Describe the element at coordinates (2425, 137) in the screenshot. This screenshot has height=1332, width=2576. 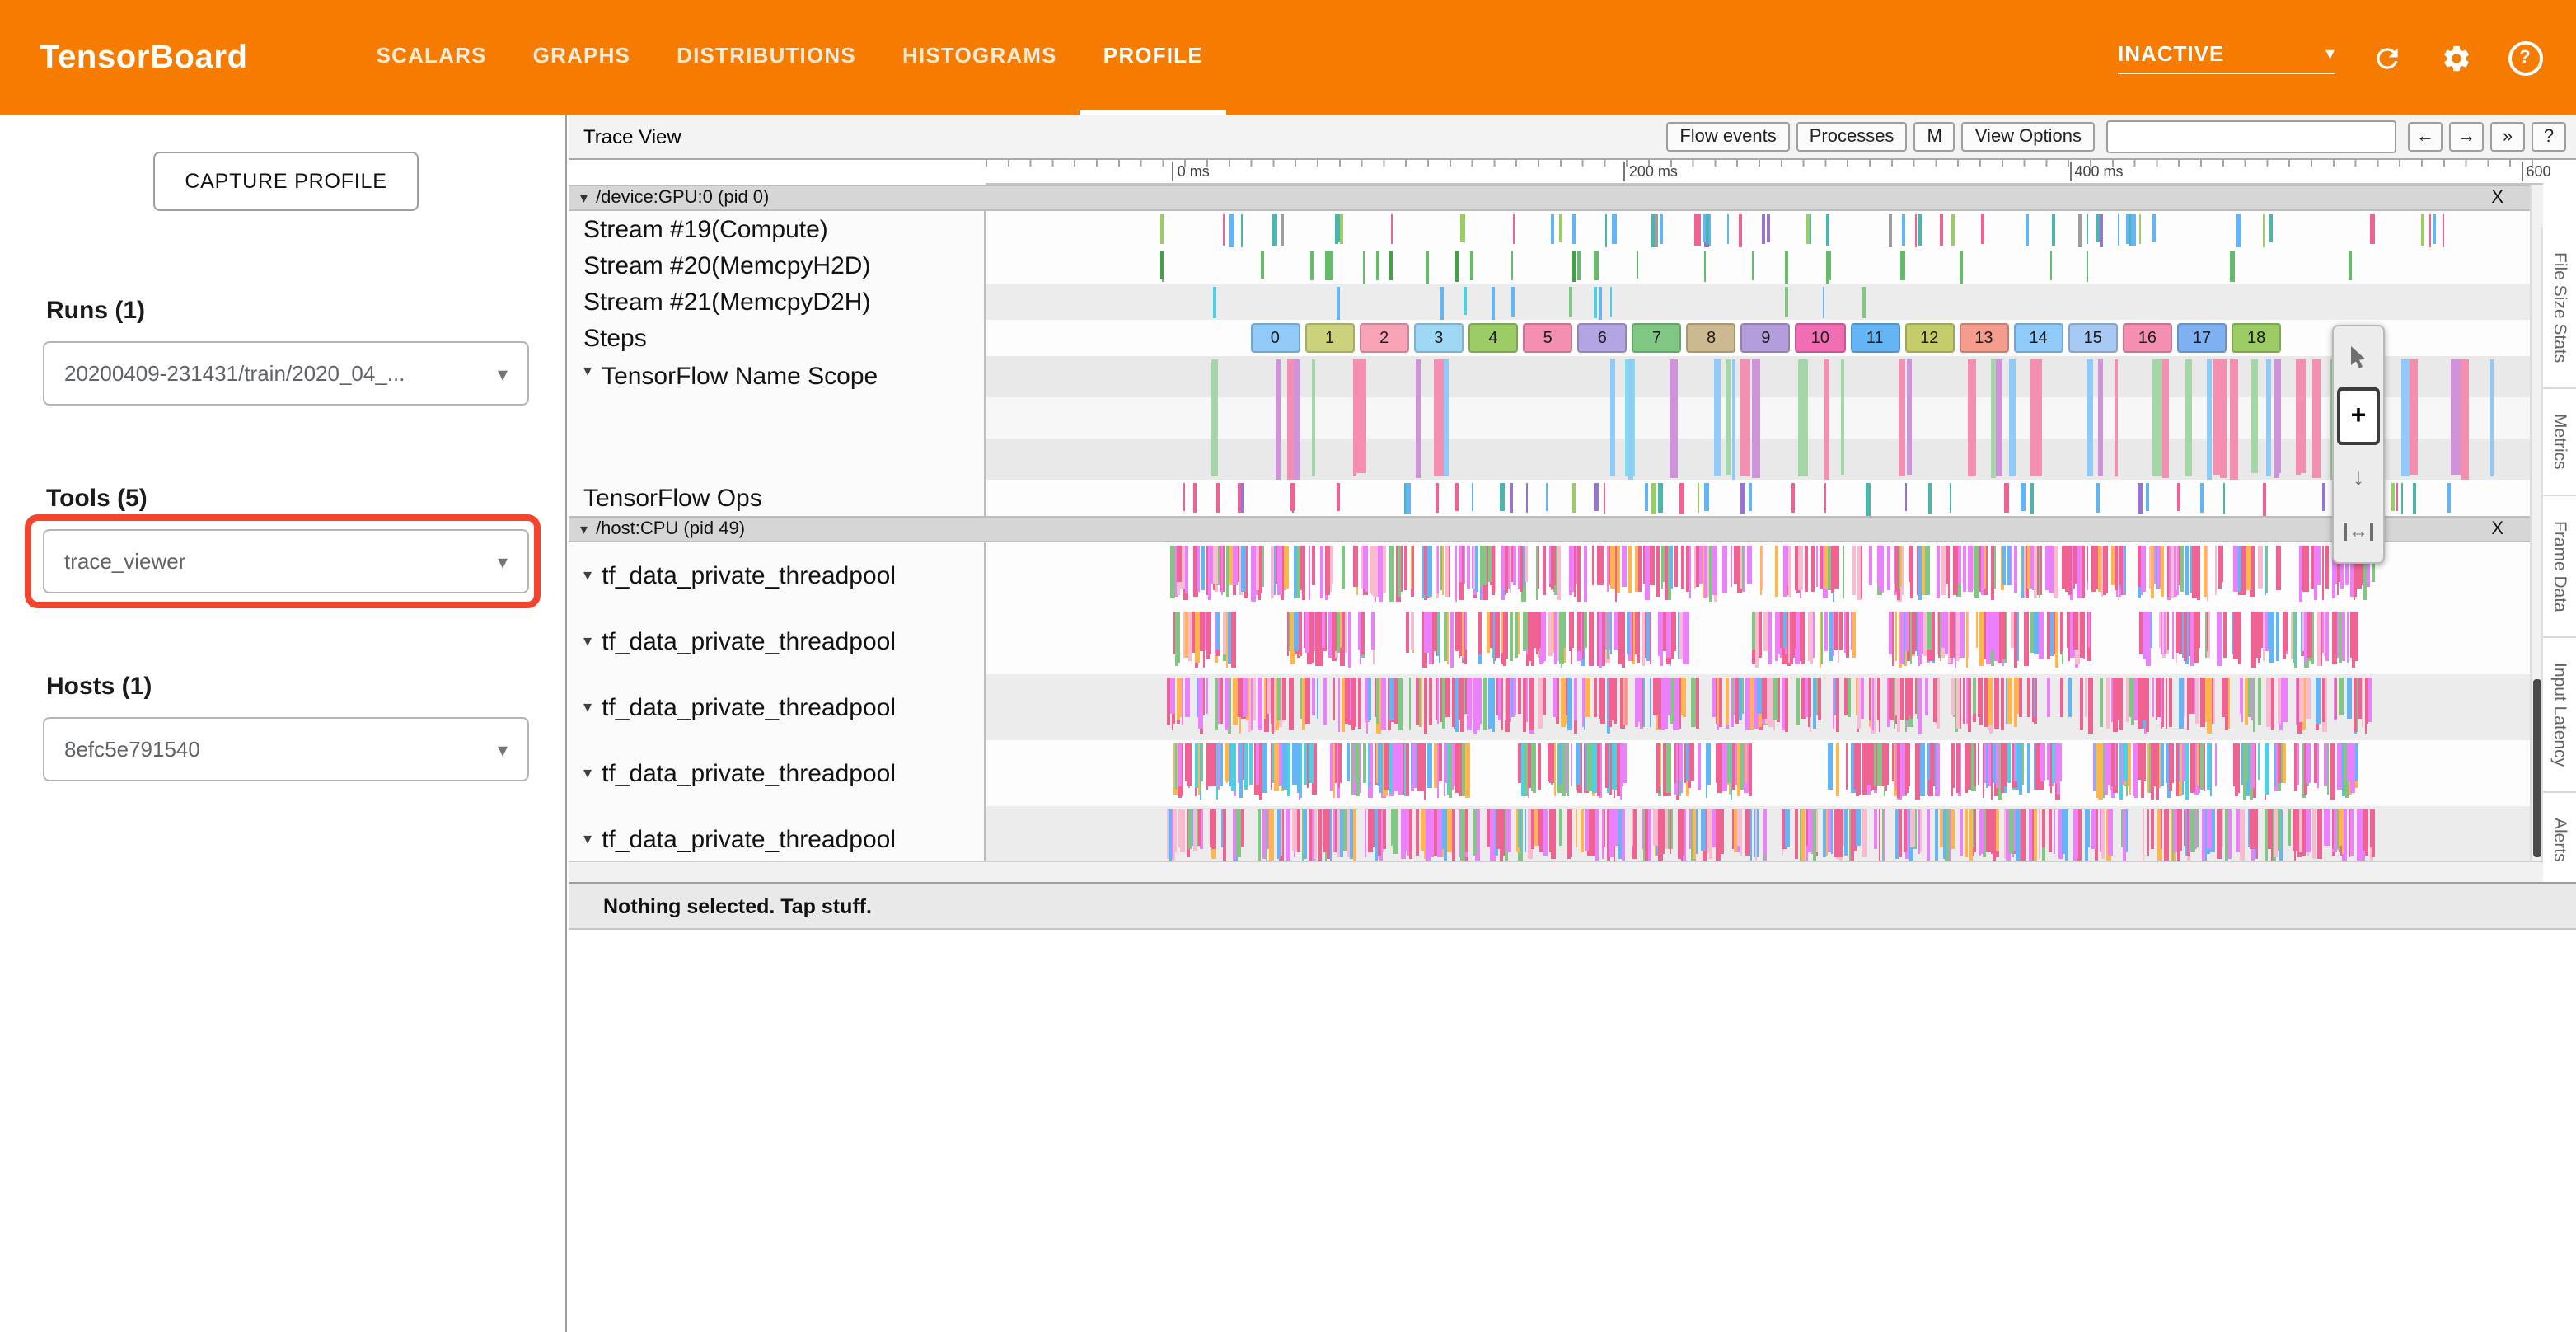
I see `prev-button: ←` at that location.